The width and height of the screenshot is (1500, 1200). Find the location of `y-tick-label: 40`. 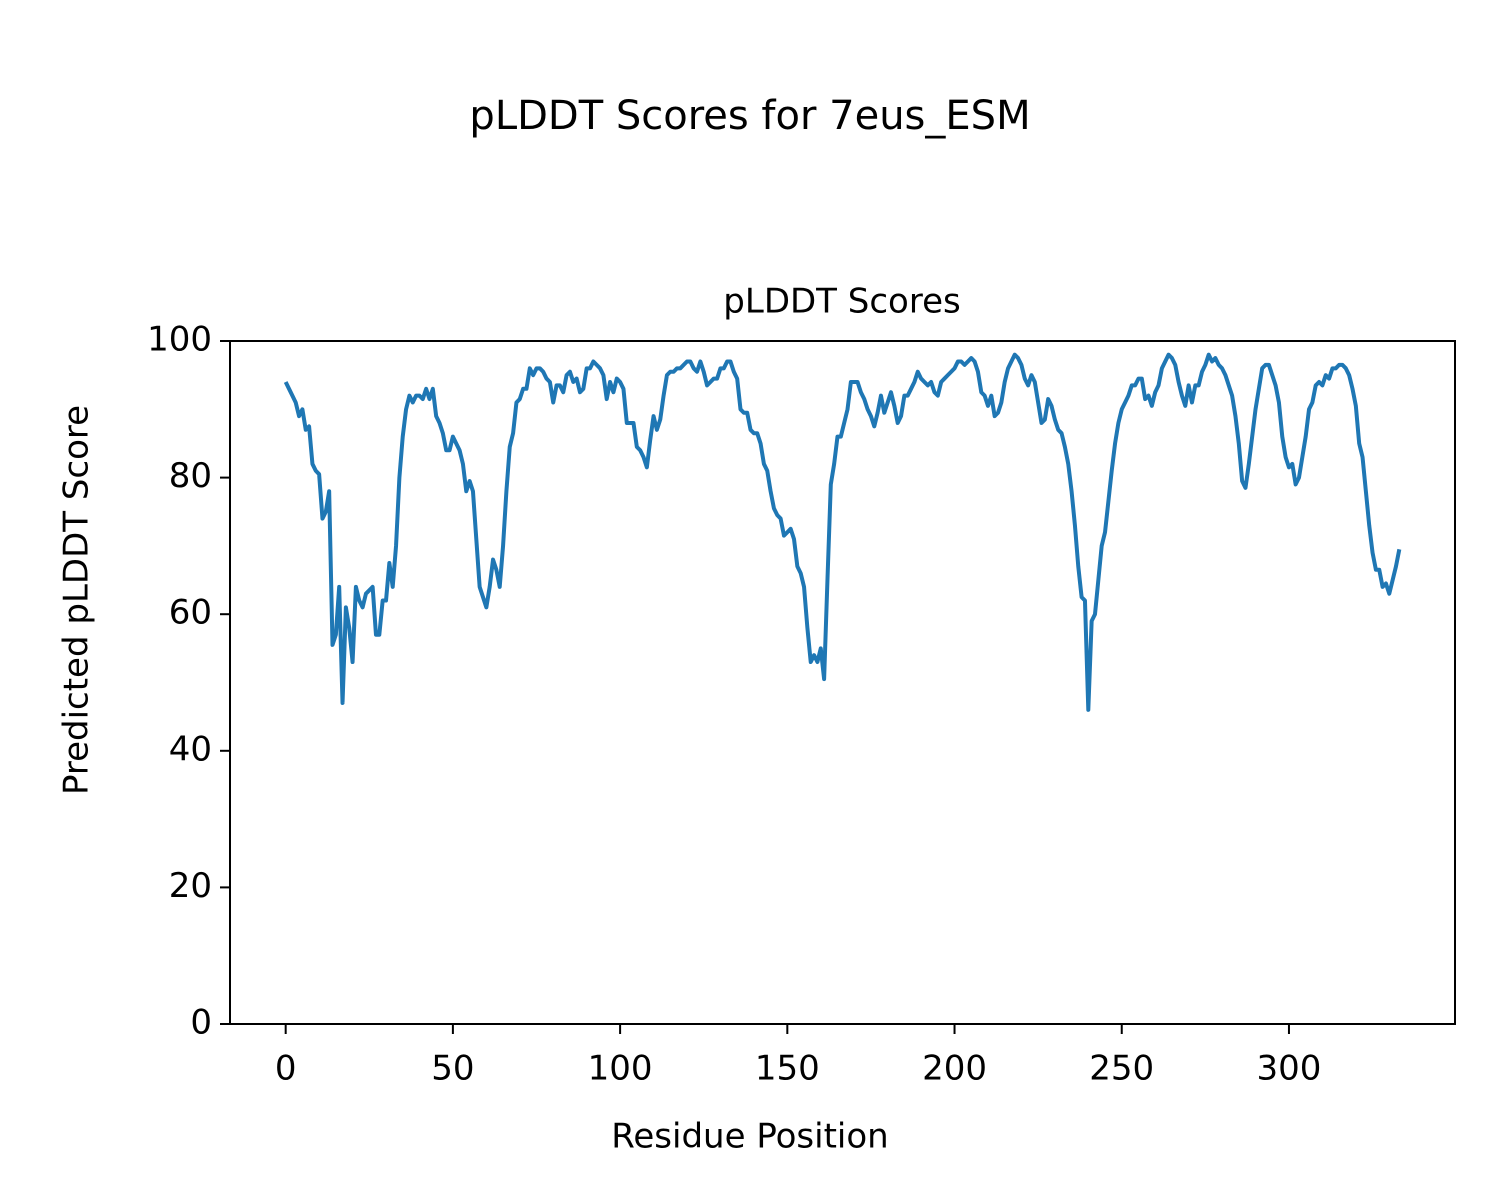

y-tick-label: 40 is located at coordinates (190, 749).